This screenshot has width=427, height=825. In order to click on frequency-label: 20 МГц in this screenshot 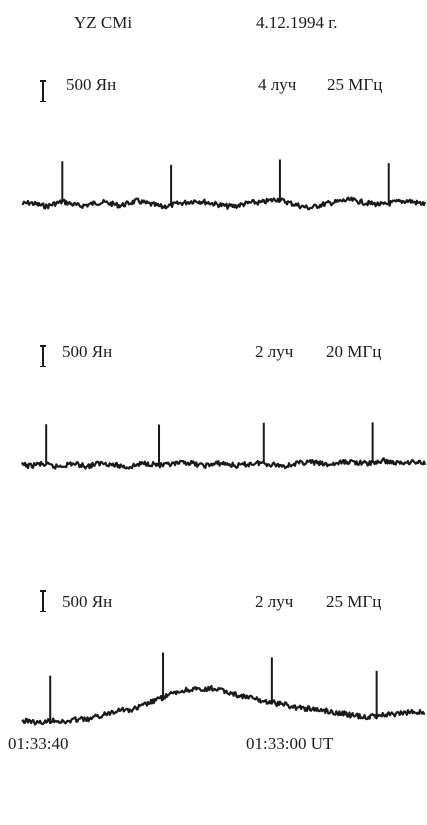, I will do `click(354, 351)`.